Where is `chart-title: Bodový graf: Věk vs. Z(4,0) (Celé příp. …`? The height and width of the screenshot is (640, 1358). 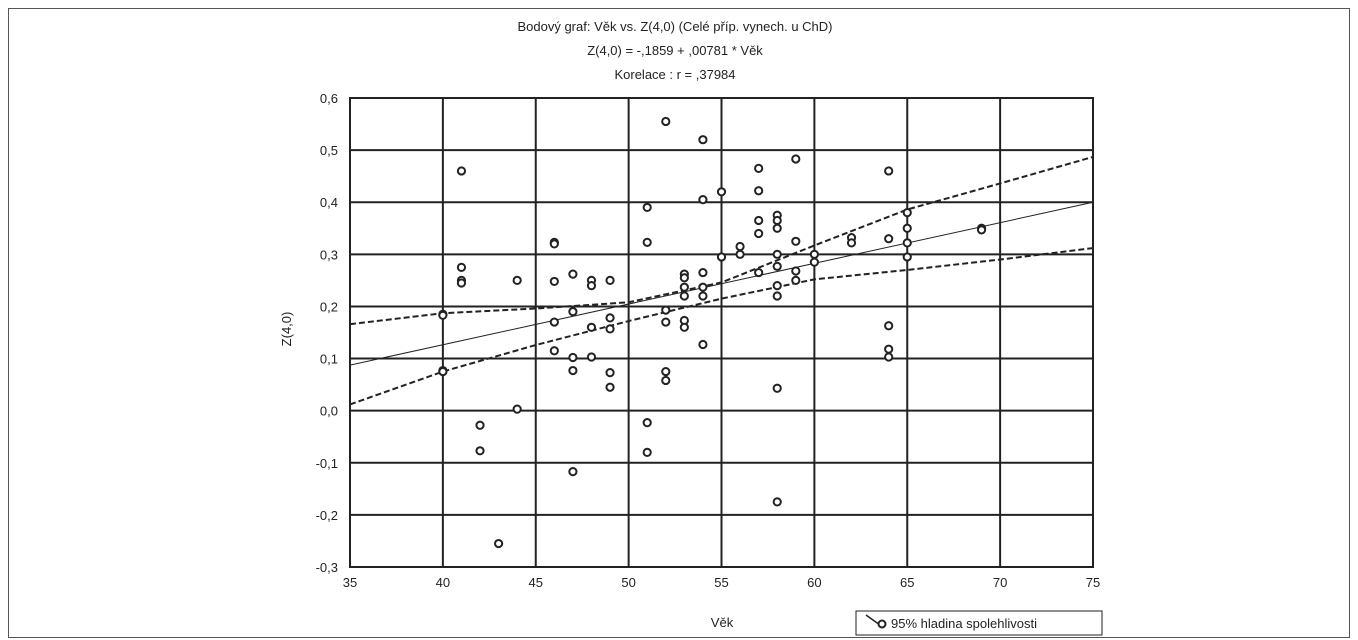 chart-title: Bodový graf: Věk vs. Z(4,0) (Celé příp. … is located at coordinates (674, 26).